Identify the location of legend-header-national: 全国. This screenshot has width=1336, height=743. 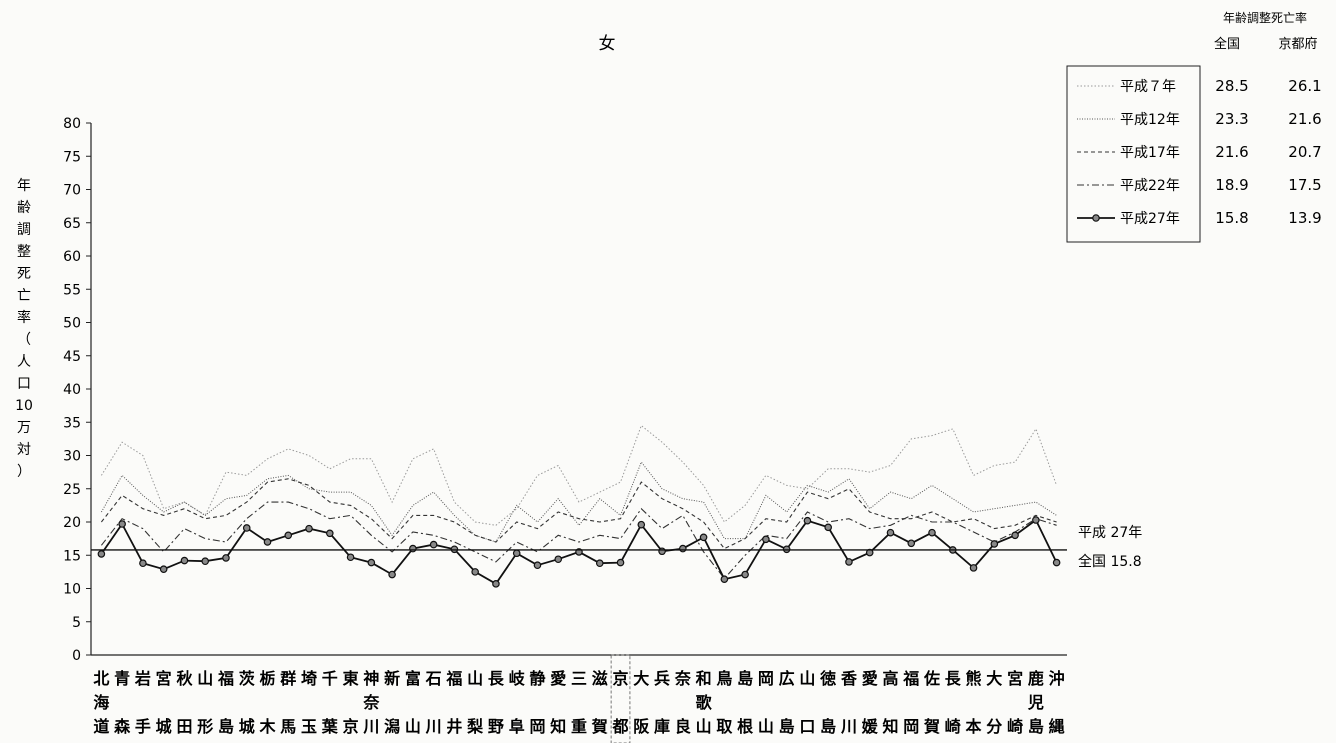
(1227, 44).